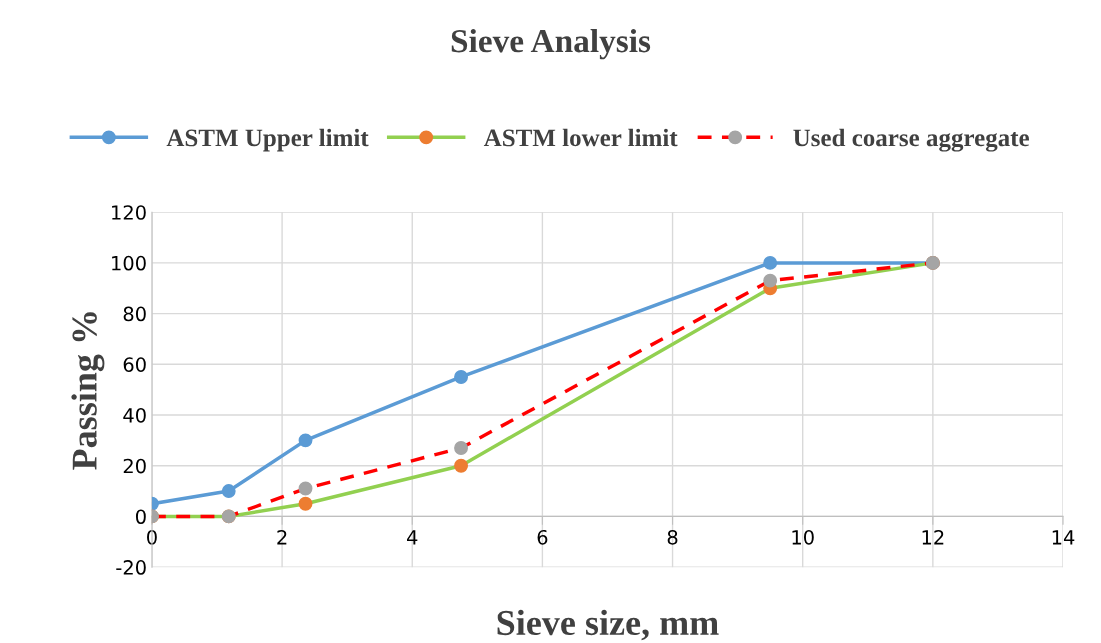 The image size is (1101, 643). What do you see at coordinates (551, 44) in the screenshot?
I see `chart-title: Sieve Analysis` at bounding box center [551, 44].